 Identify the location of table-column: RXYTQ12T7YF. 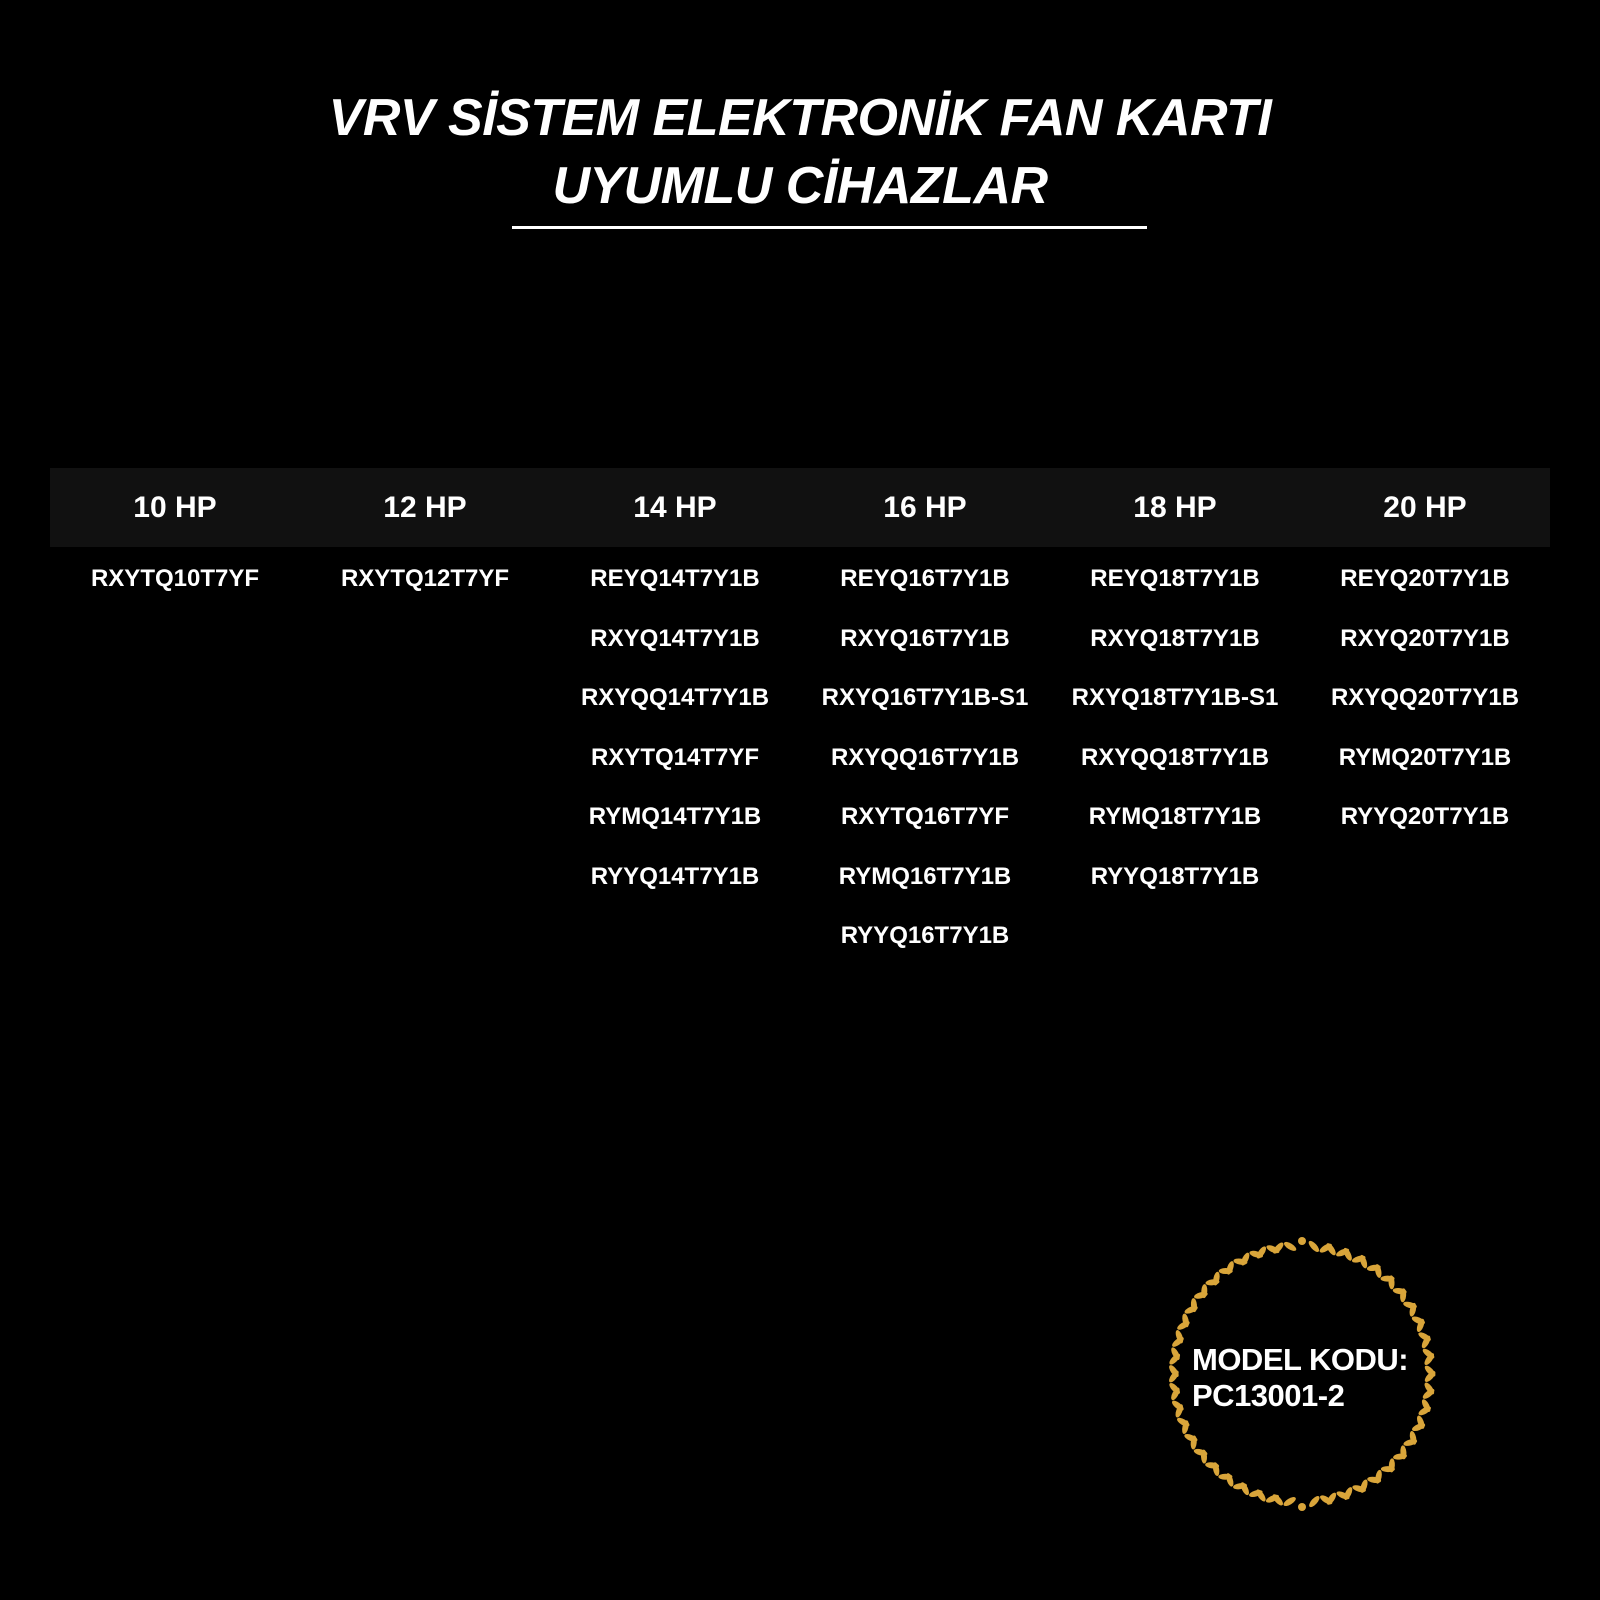
(425, 768).